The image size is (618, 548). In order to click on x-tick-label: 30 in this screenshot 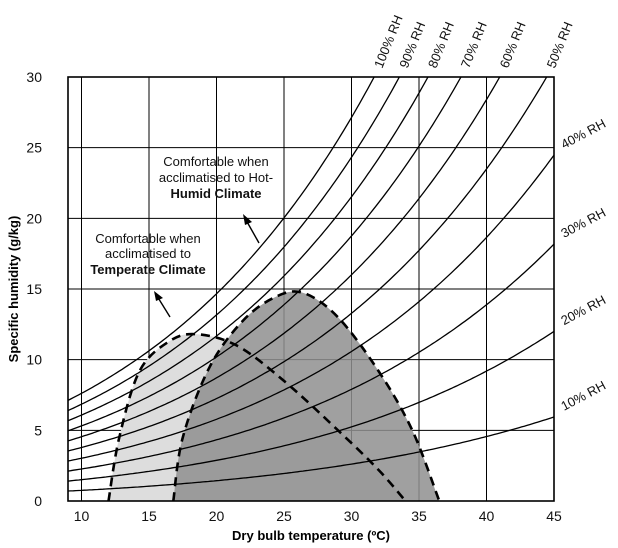, I will do `click(352, 516)`.